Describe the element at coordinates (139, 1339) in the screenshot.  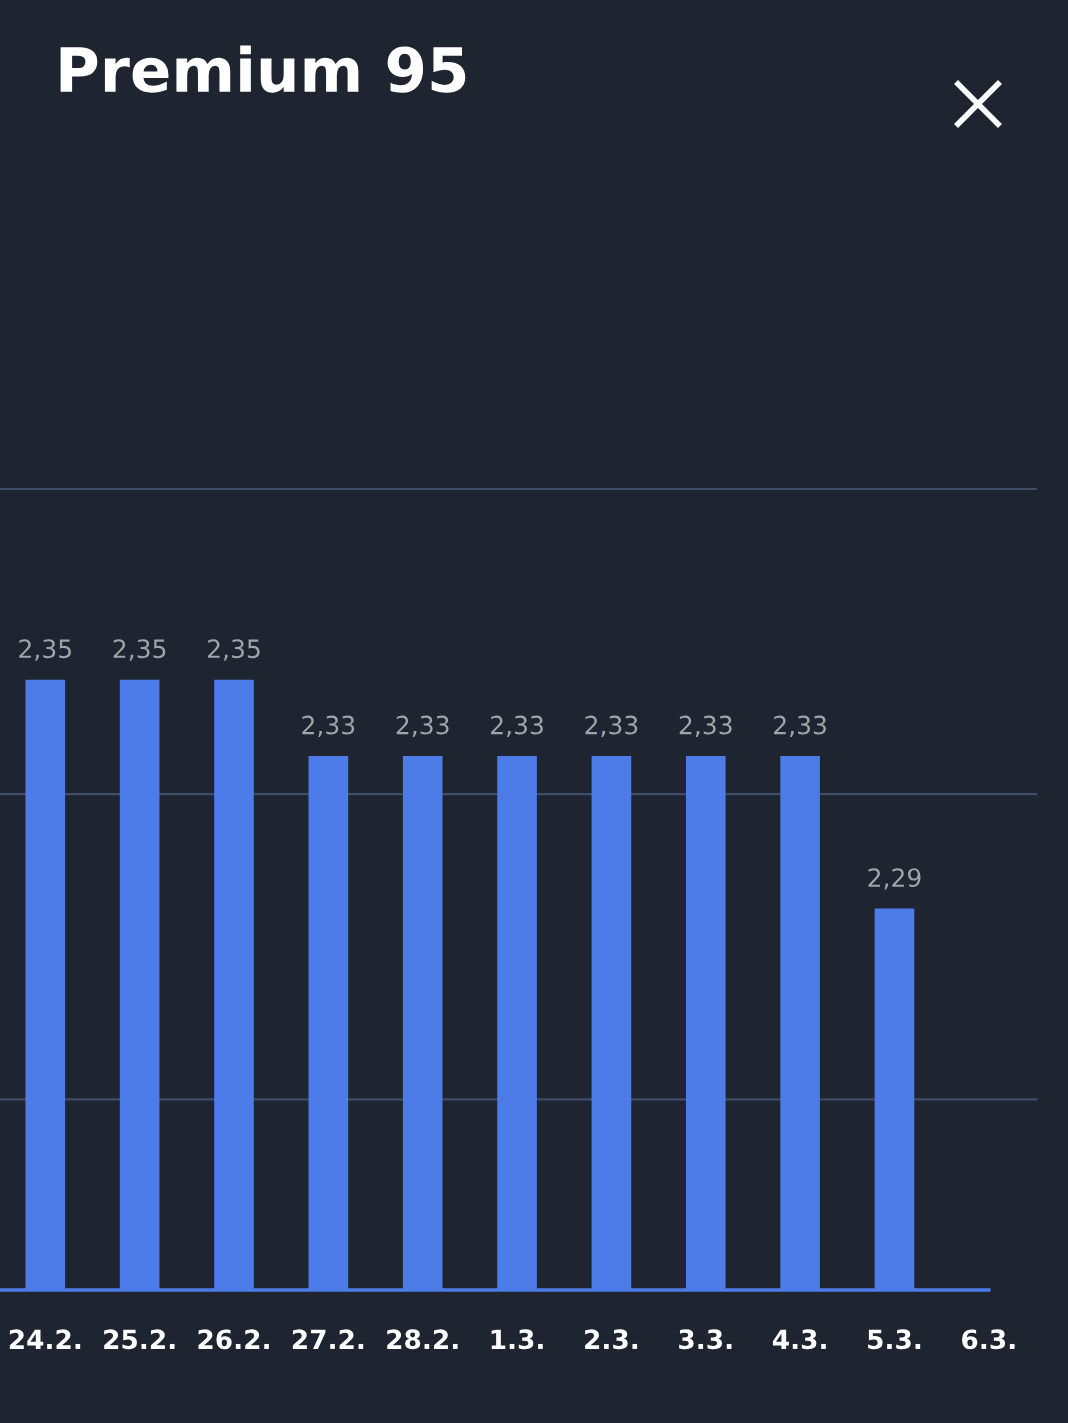
I see `x-tick-label: 25.2.` at that location.